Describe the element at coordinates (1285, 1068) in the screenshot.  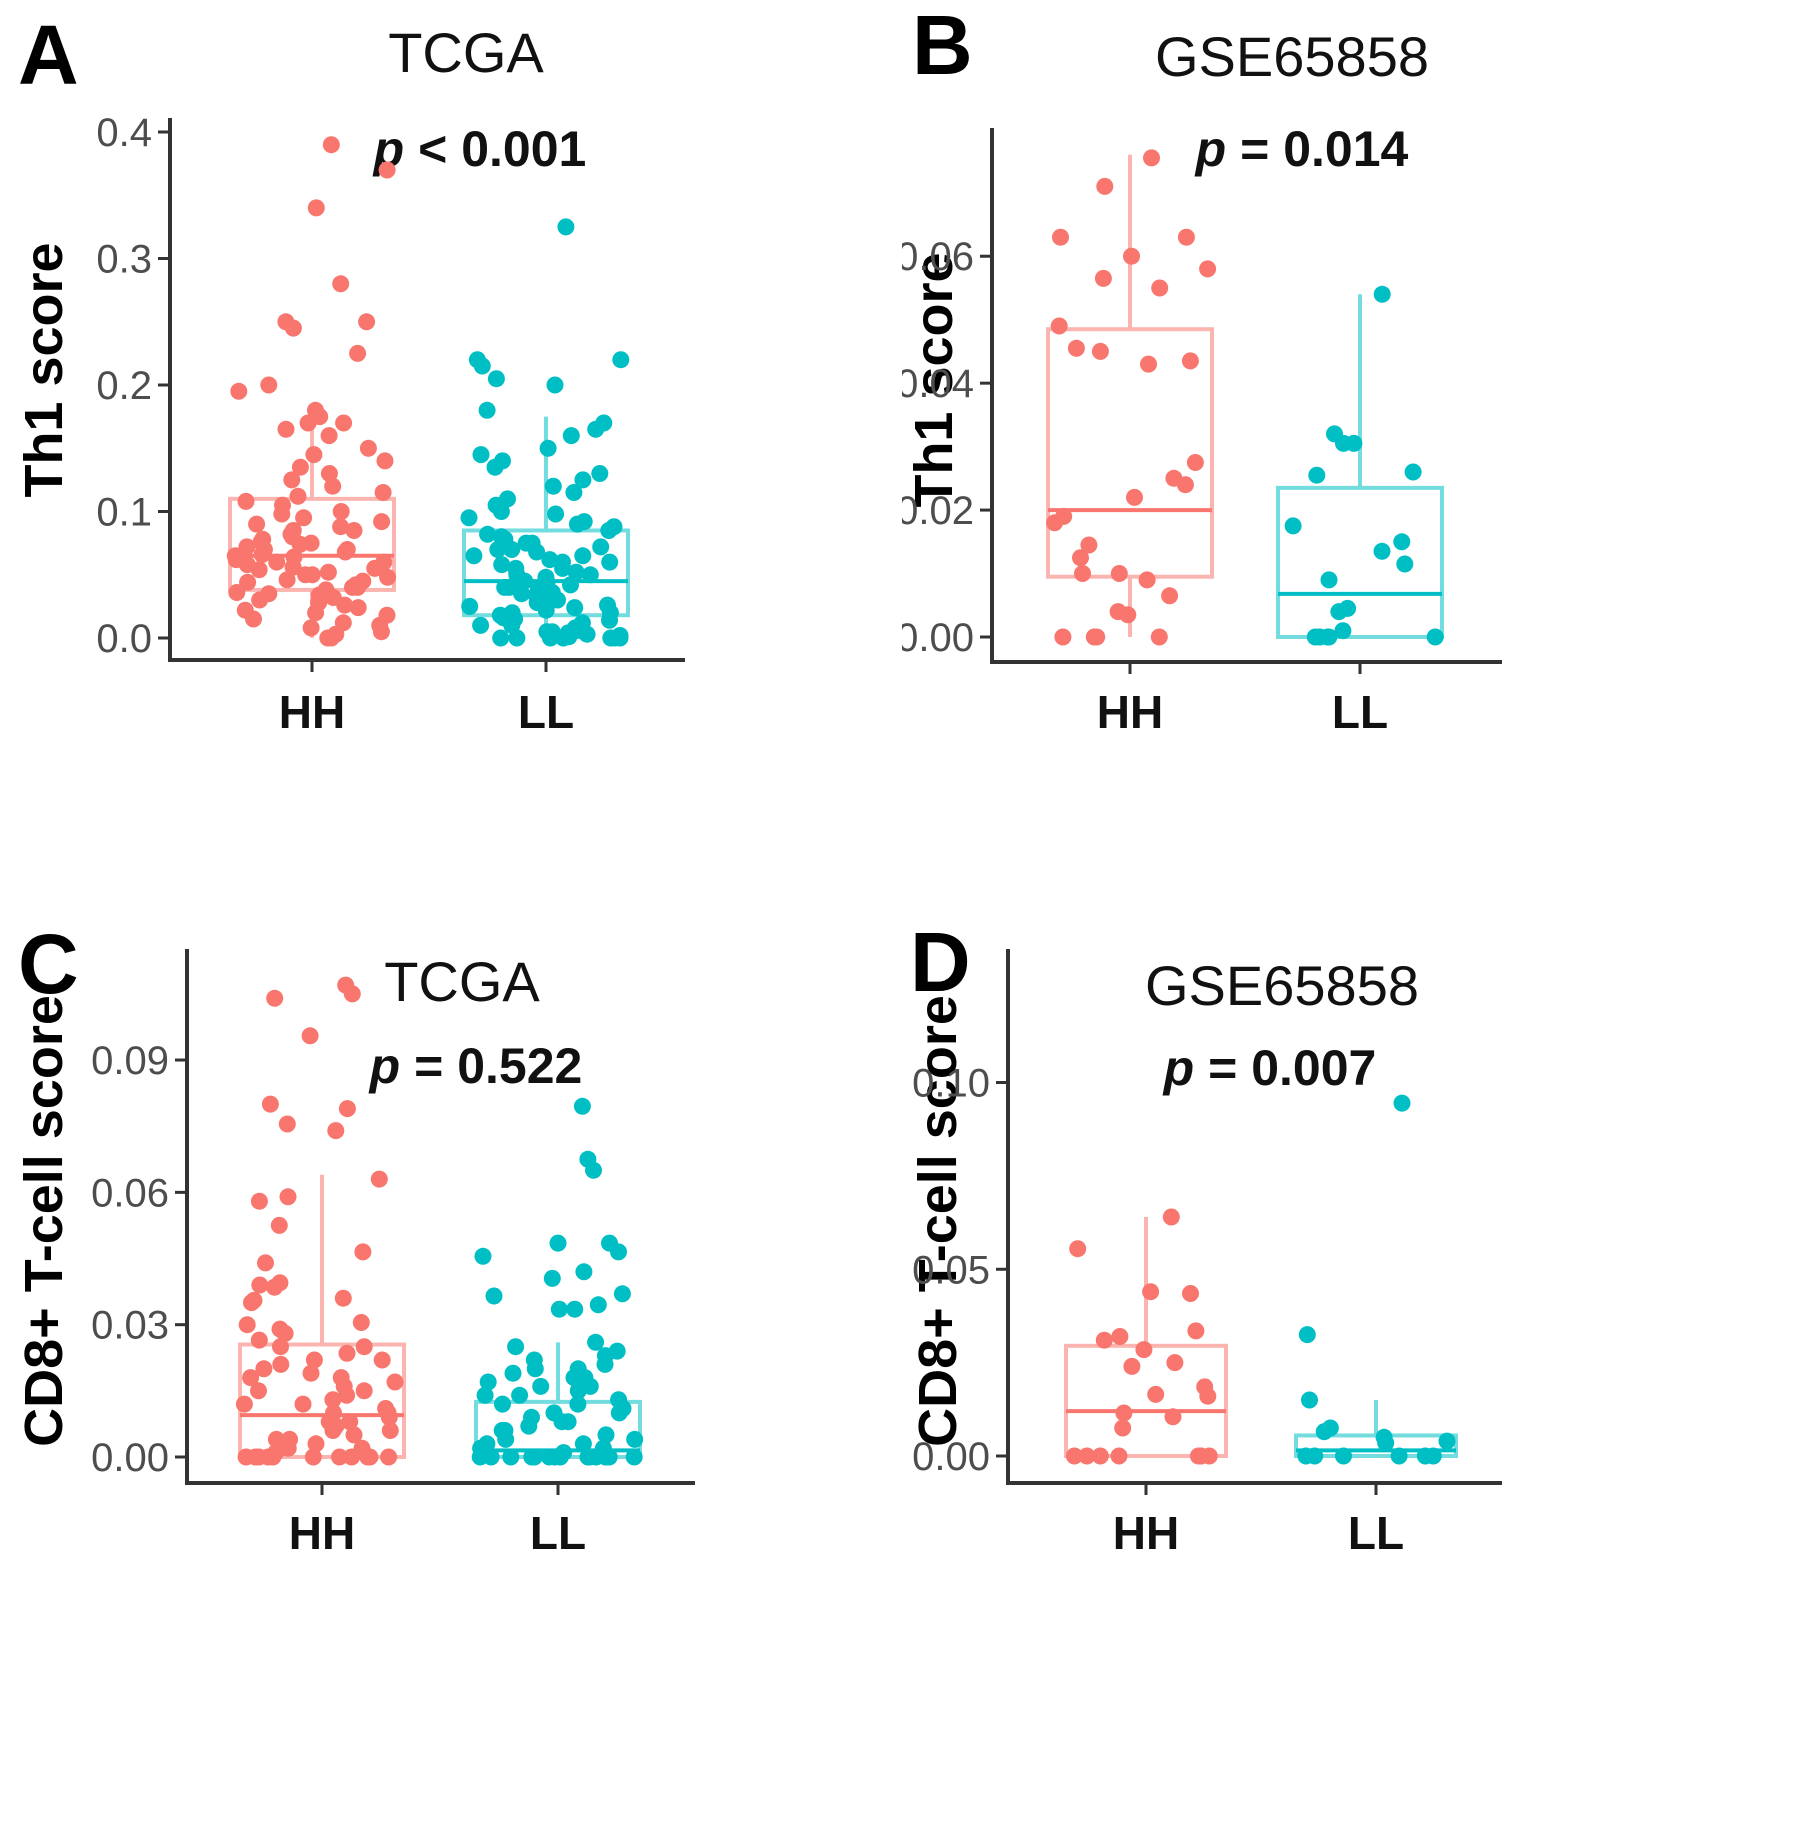
I see `p-value-text: = 0.007` at that location.